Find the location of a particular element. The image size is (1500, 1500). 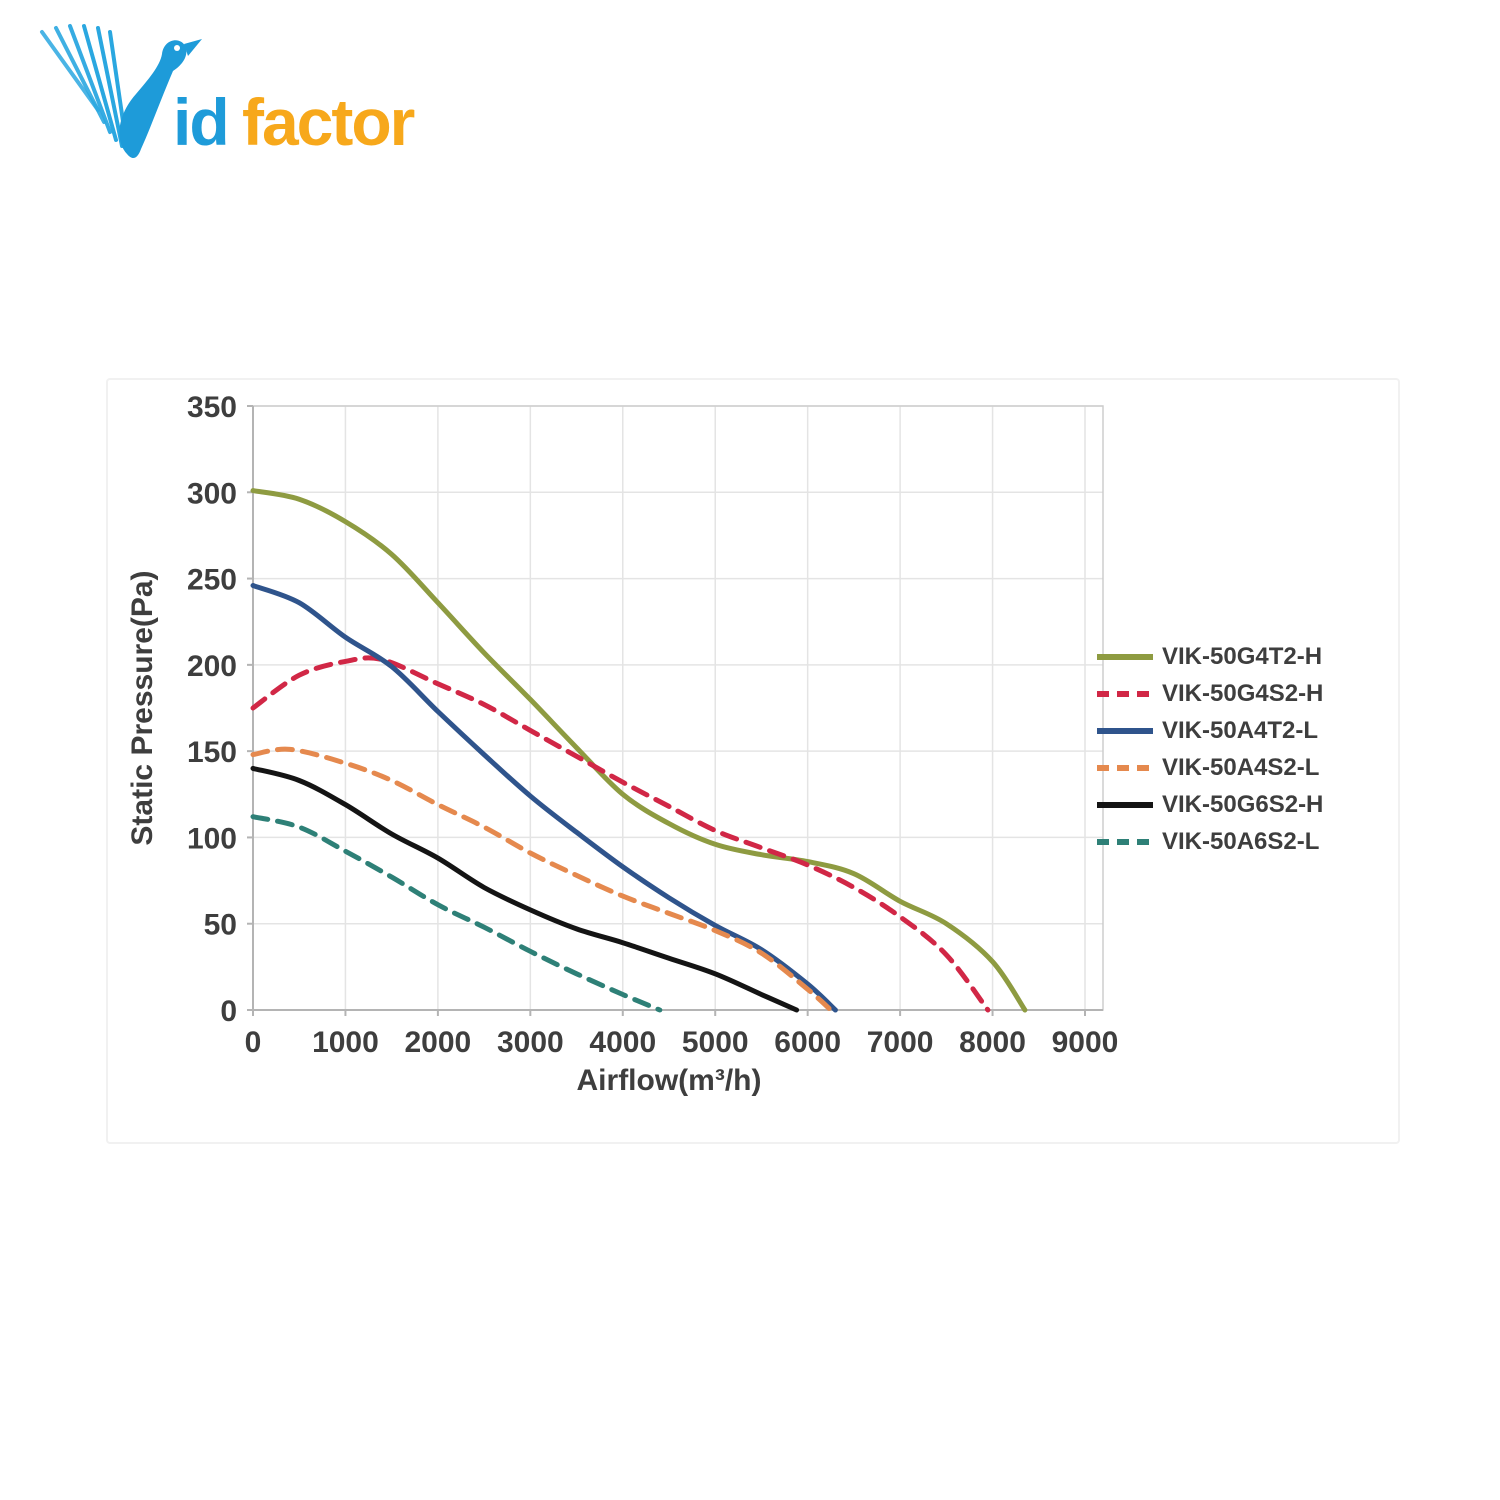

series-curve-VIK-50G4S2-H is located at coordinates (620, 834).